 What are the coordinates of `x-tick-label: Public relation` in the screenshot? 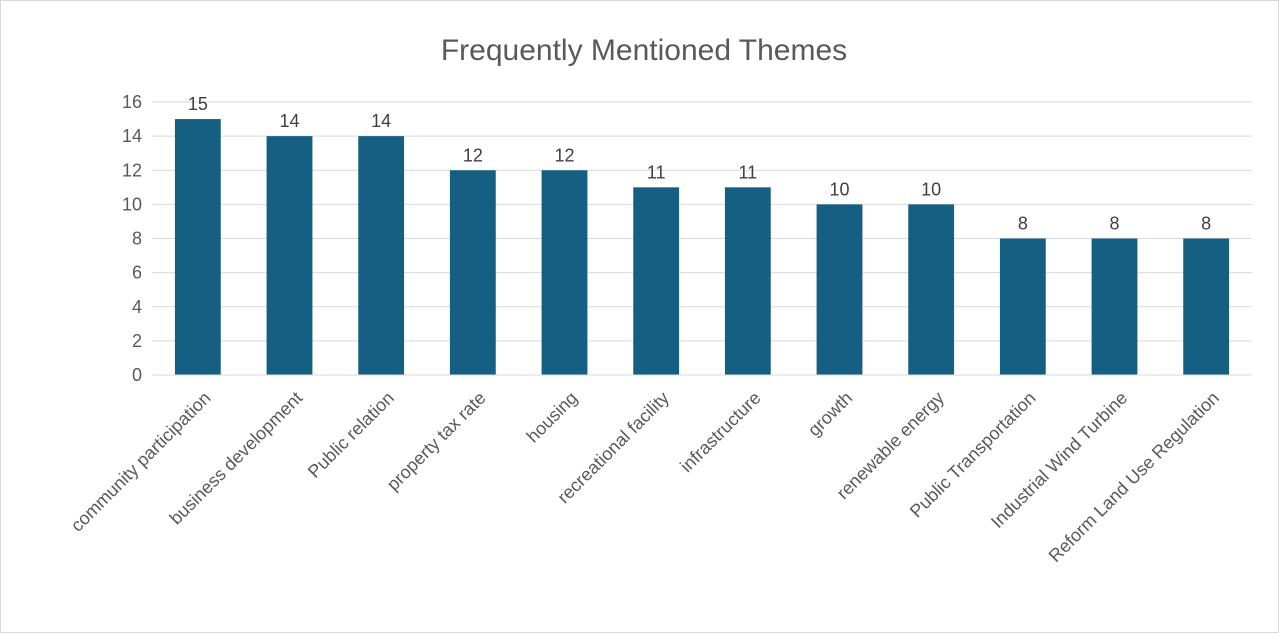 It's located at (351, 435).